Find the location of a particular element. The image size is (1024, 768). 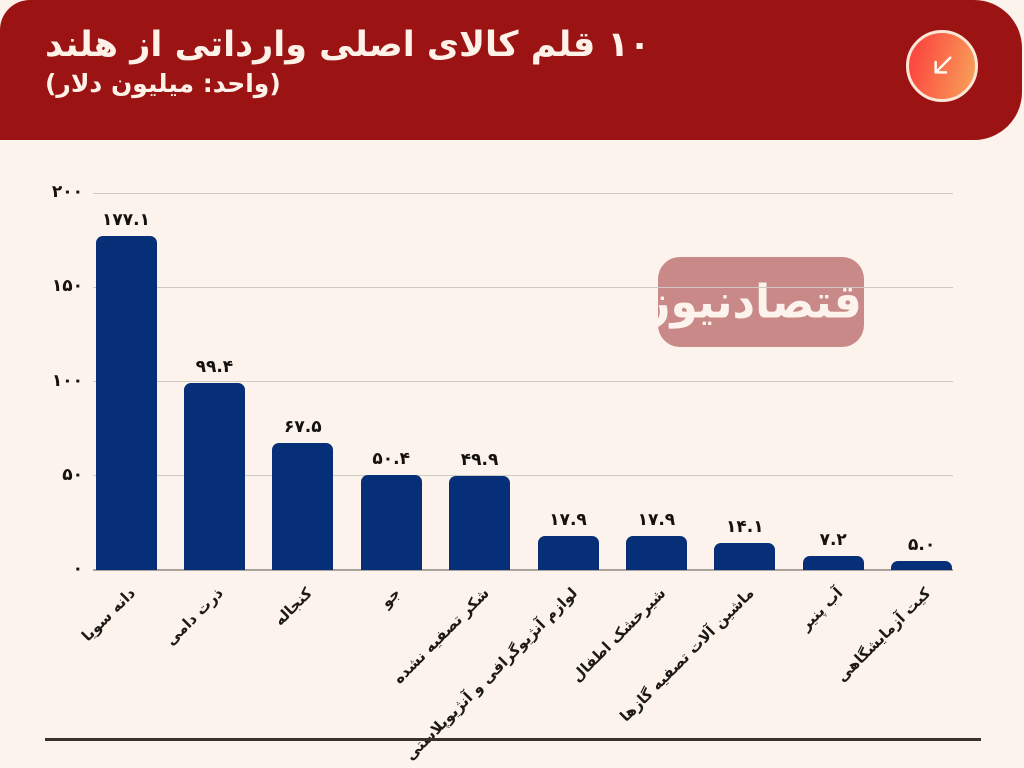

bar-value-label: ۶۷.۵ is located at coordinates (303, 426).